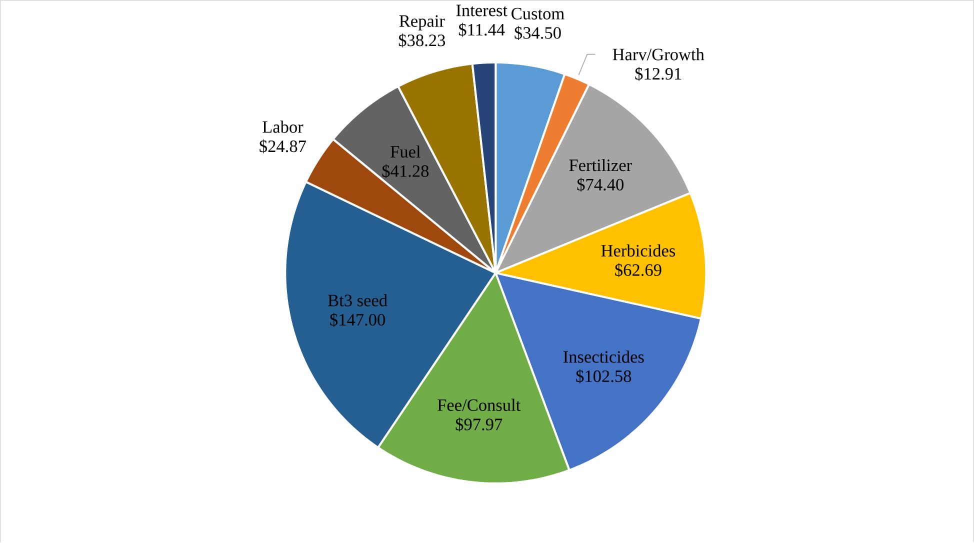 The height and width of the screenshot is (543, 974). Describe the element at coordinates (358, 300) in the screenshot. I see `slice-label: Bt3 seed` at that location.